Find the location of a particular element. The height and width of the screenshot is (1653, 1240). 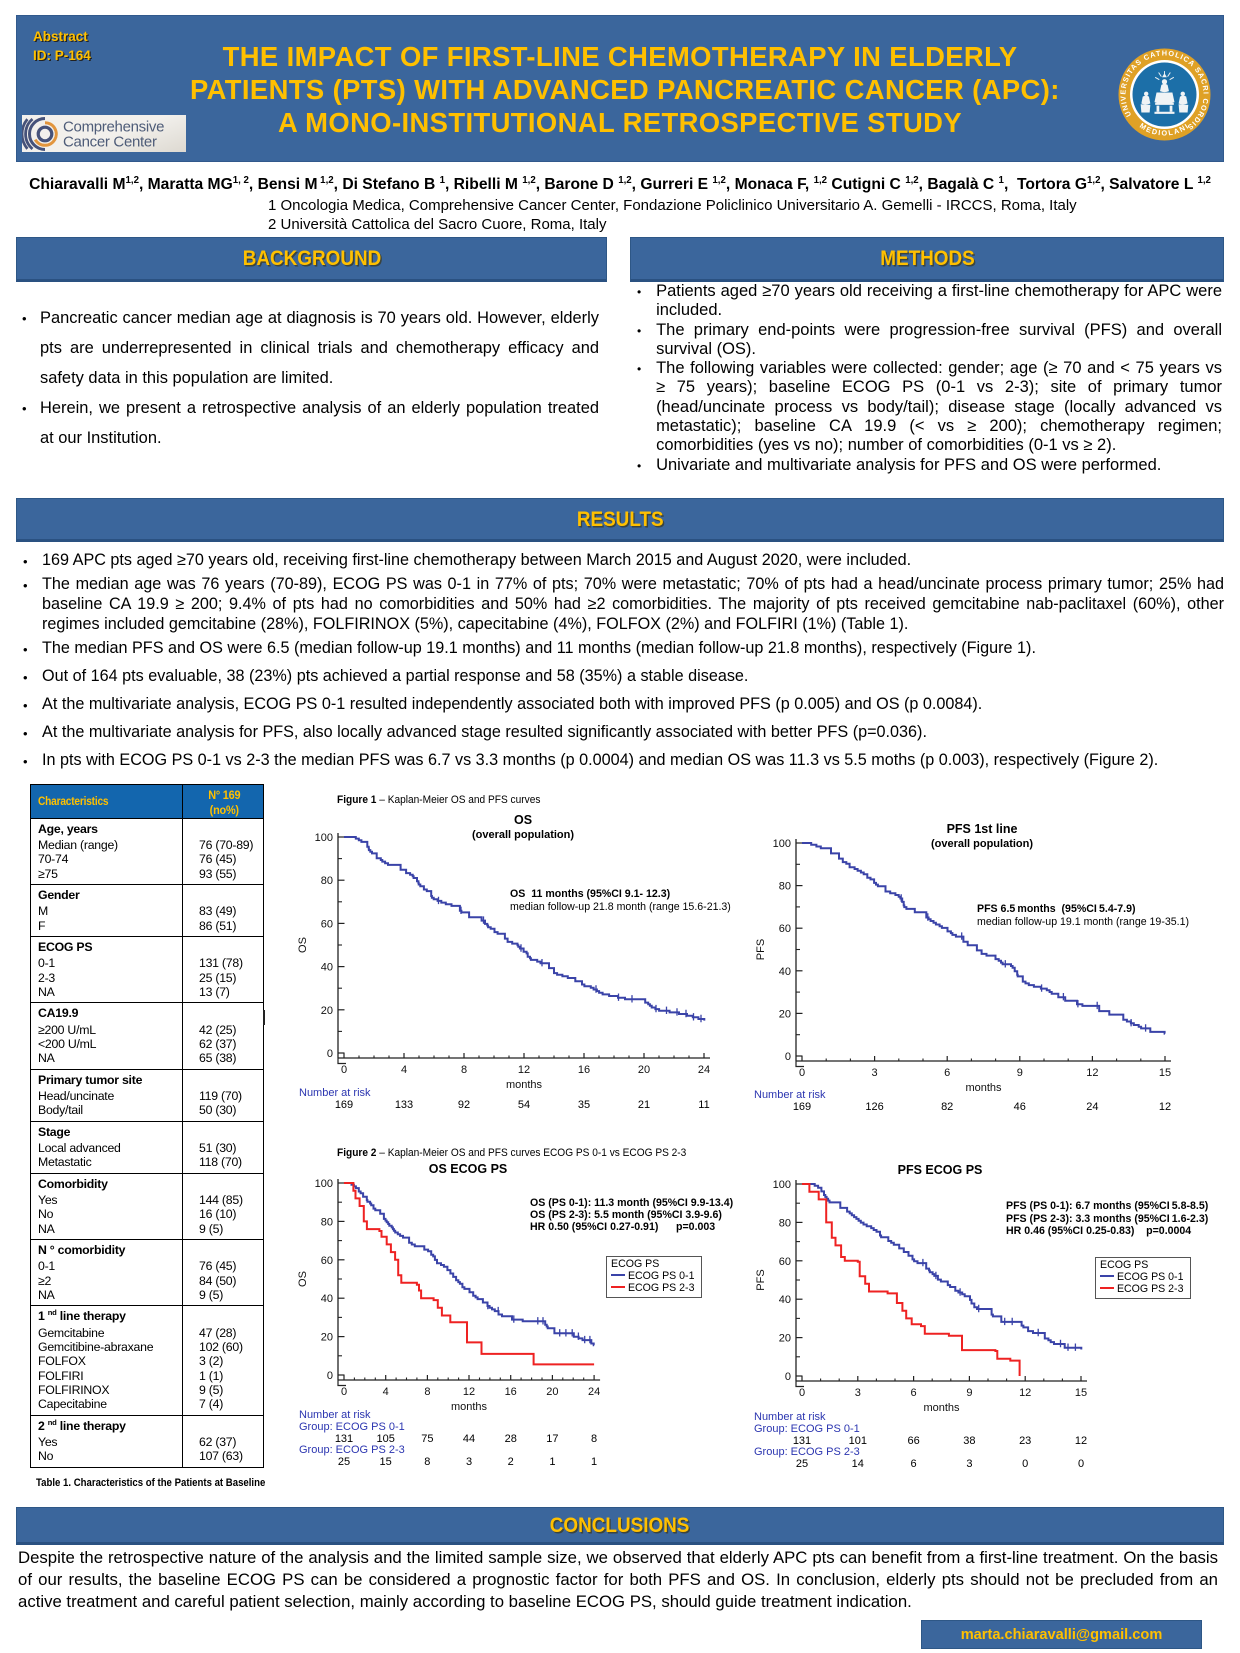

svg-text: Comprehensive is located at coordinates (113, 127).